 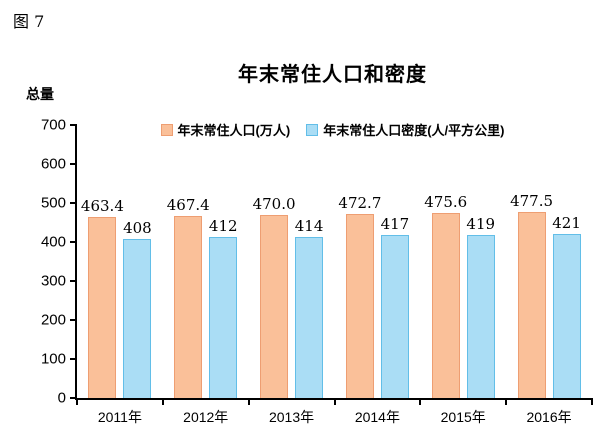 I want to click on density-value-label: 421, so click(x=566, y=222).